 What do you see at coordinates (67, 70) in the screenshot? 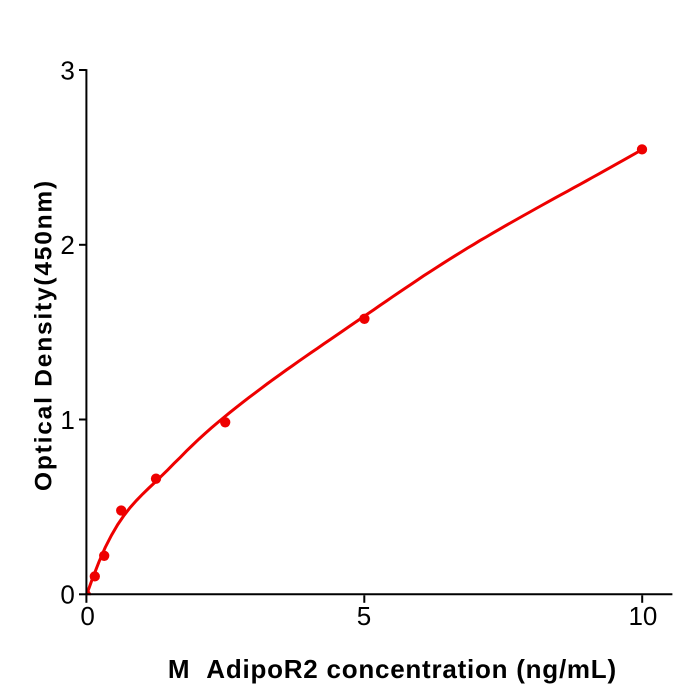
I see `svg-text: 3` at bounding box center [67, 70].